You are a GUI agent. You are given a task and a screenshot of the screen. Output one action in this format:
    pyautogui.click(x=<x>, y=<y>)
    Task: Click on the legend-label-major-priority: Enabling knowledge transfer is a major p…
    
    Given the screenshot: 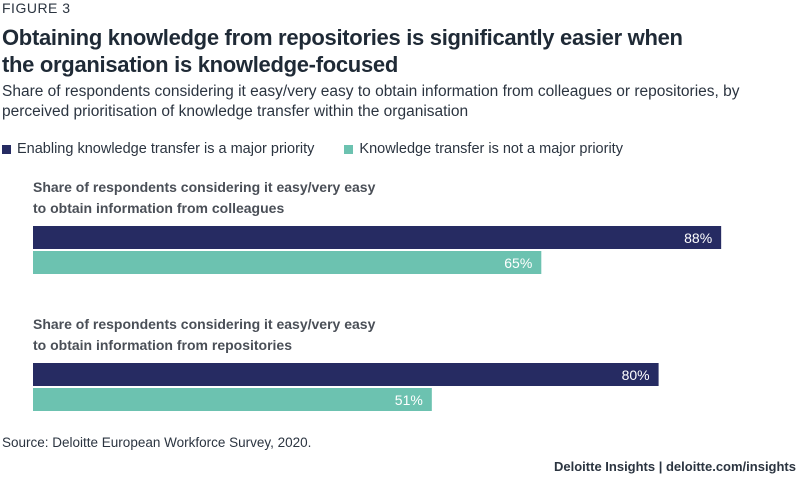 What is the action you would take?
    pyautogui.click(x=166, y=149)
    